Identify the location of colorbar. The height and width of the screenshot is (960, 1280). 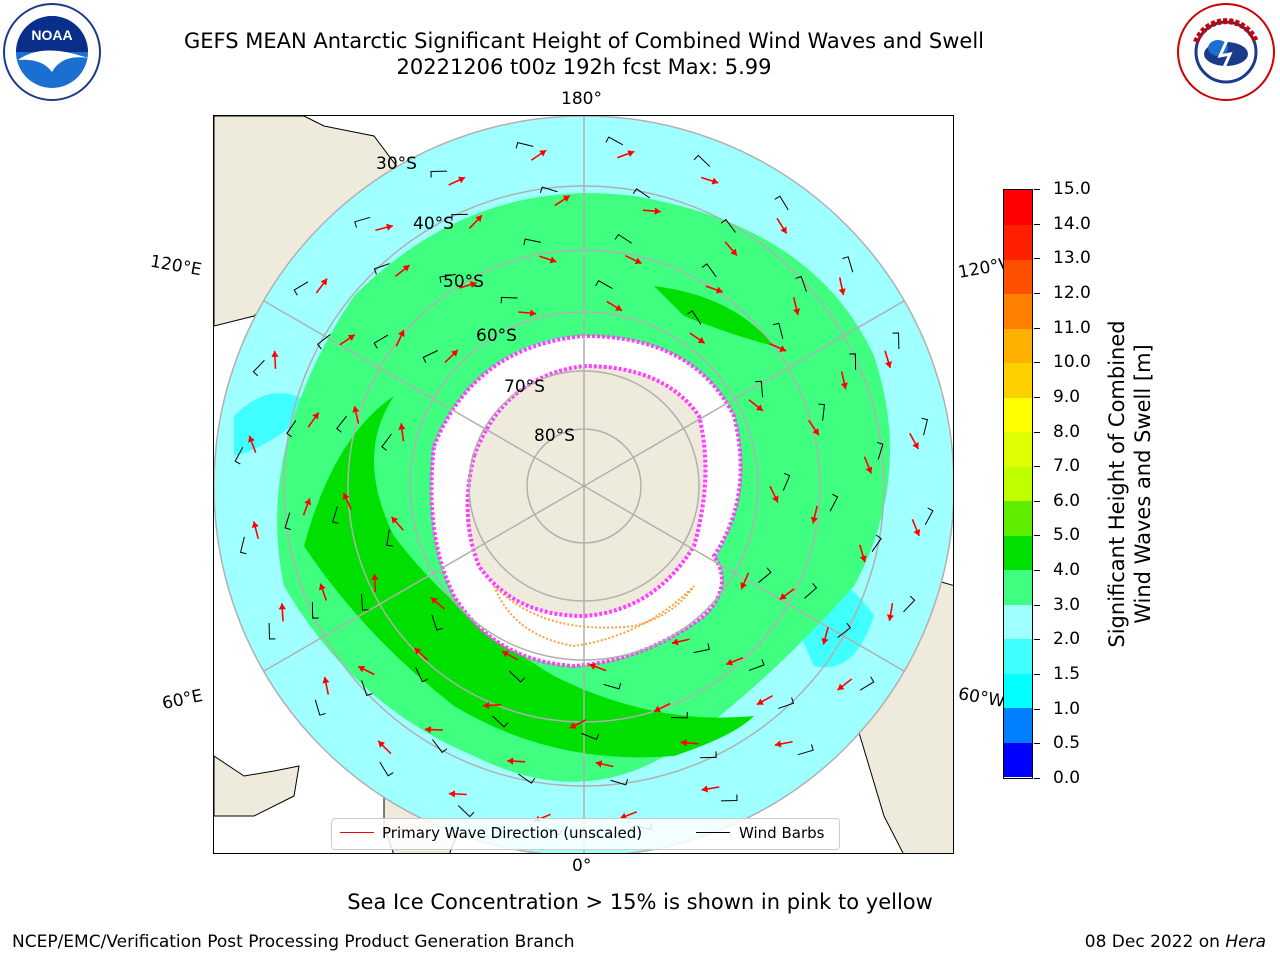
(1018, 484).